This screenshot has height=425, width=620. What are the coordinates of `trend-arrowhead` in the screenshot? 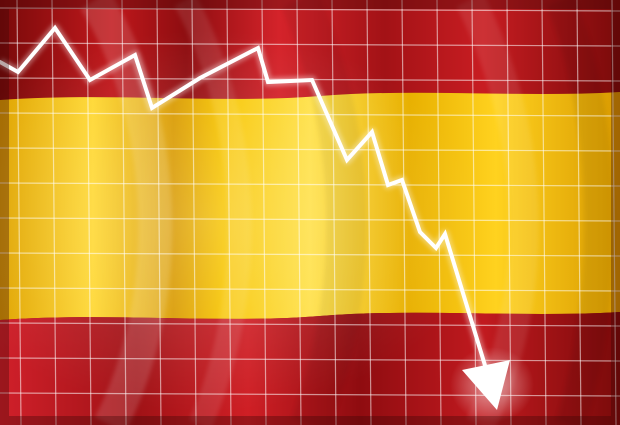 It's located at (486, 385).